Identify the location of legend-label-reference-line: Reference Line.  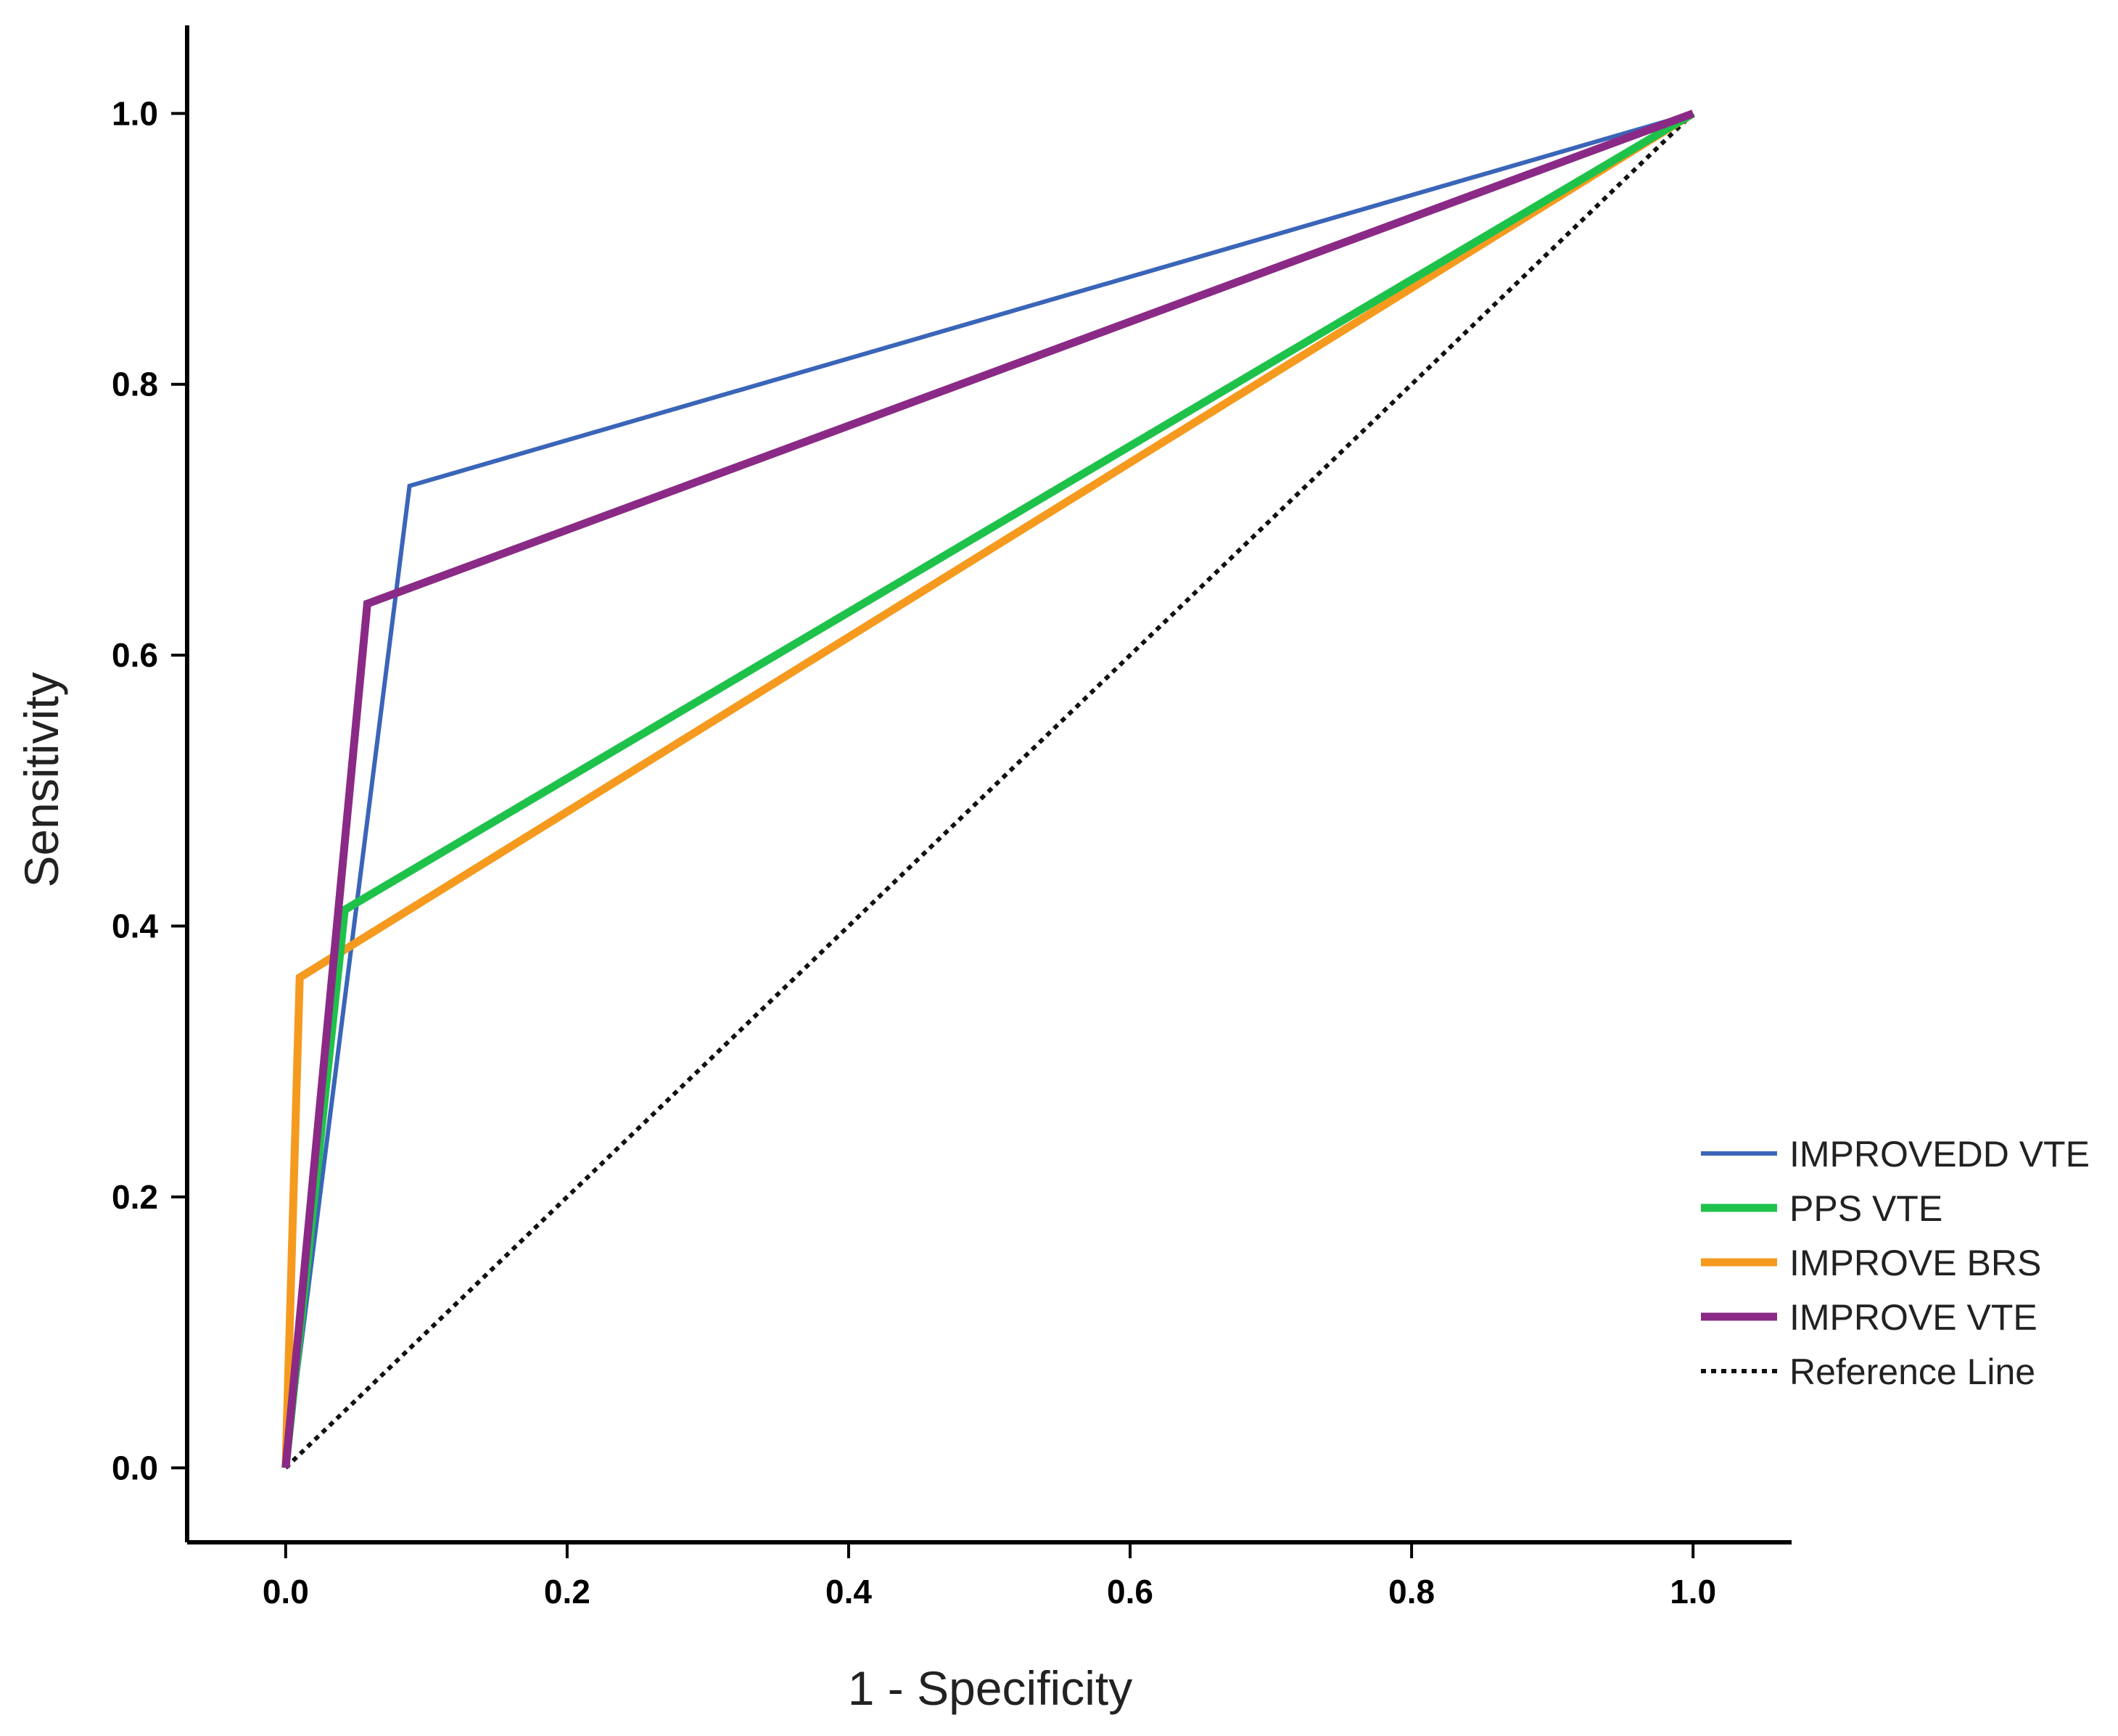
(1912, 1372).